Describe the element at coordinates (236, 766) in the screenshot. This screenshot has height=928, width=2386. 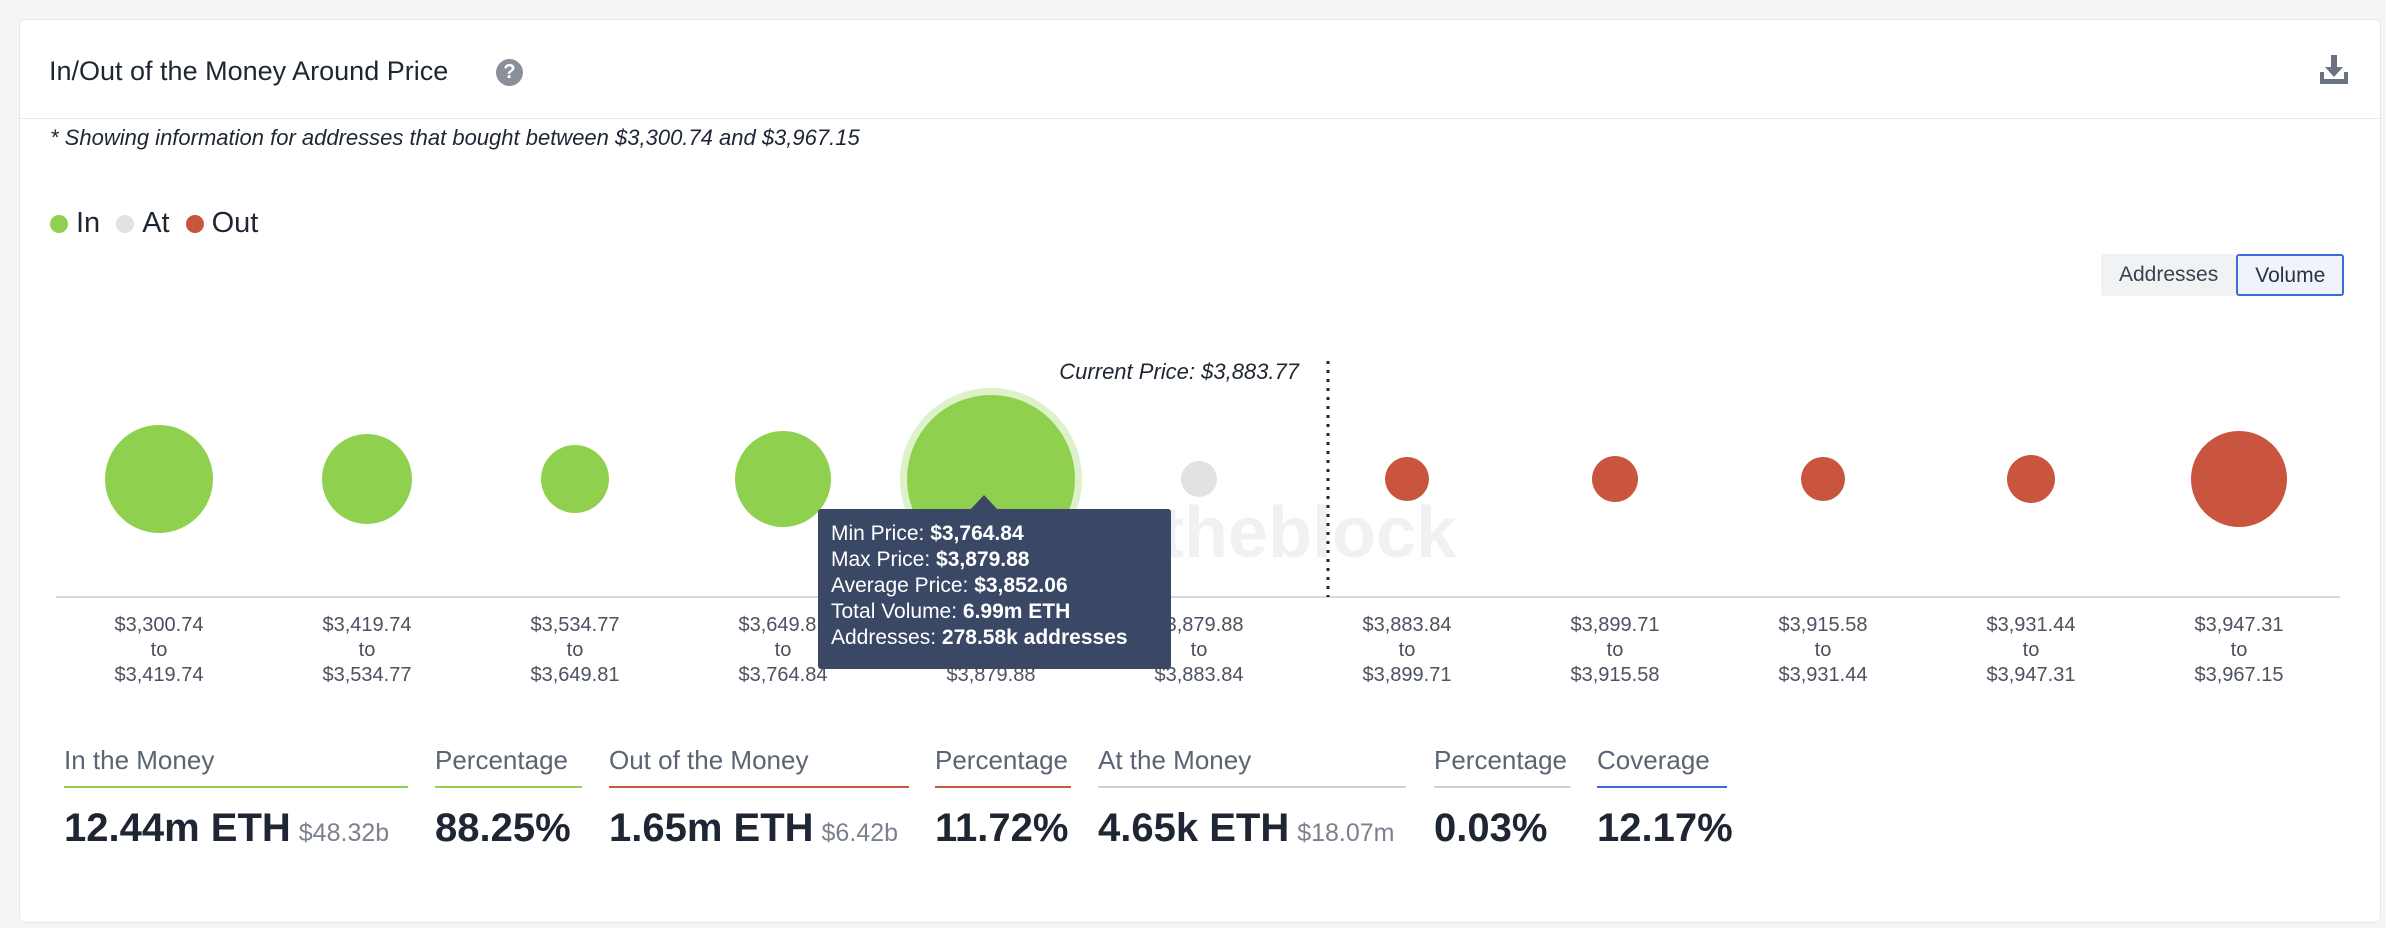
I see `stat-head: In the Money` at that location.